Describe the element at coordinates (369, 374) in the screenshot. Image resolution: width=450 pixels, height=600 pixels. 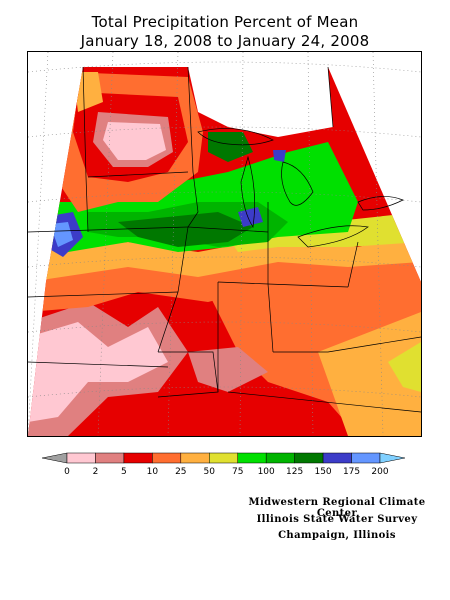
I see `zone-50-75-southeast` at that location.